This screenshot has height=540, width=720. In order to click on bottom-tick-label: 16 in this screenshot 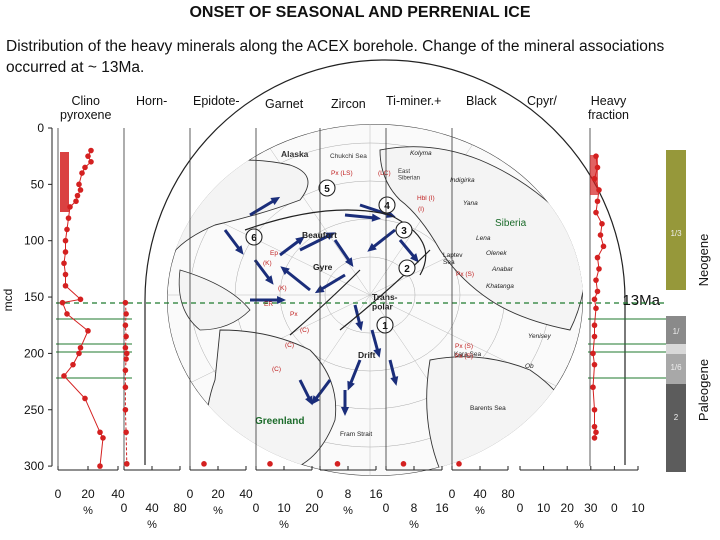, I will do `click(442, 508)`.